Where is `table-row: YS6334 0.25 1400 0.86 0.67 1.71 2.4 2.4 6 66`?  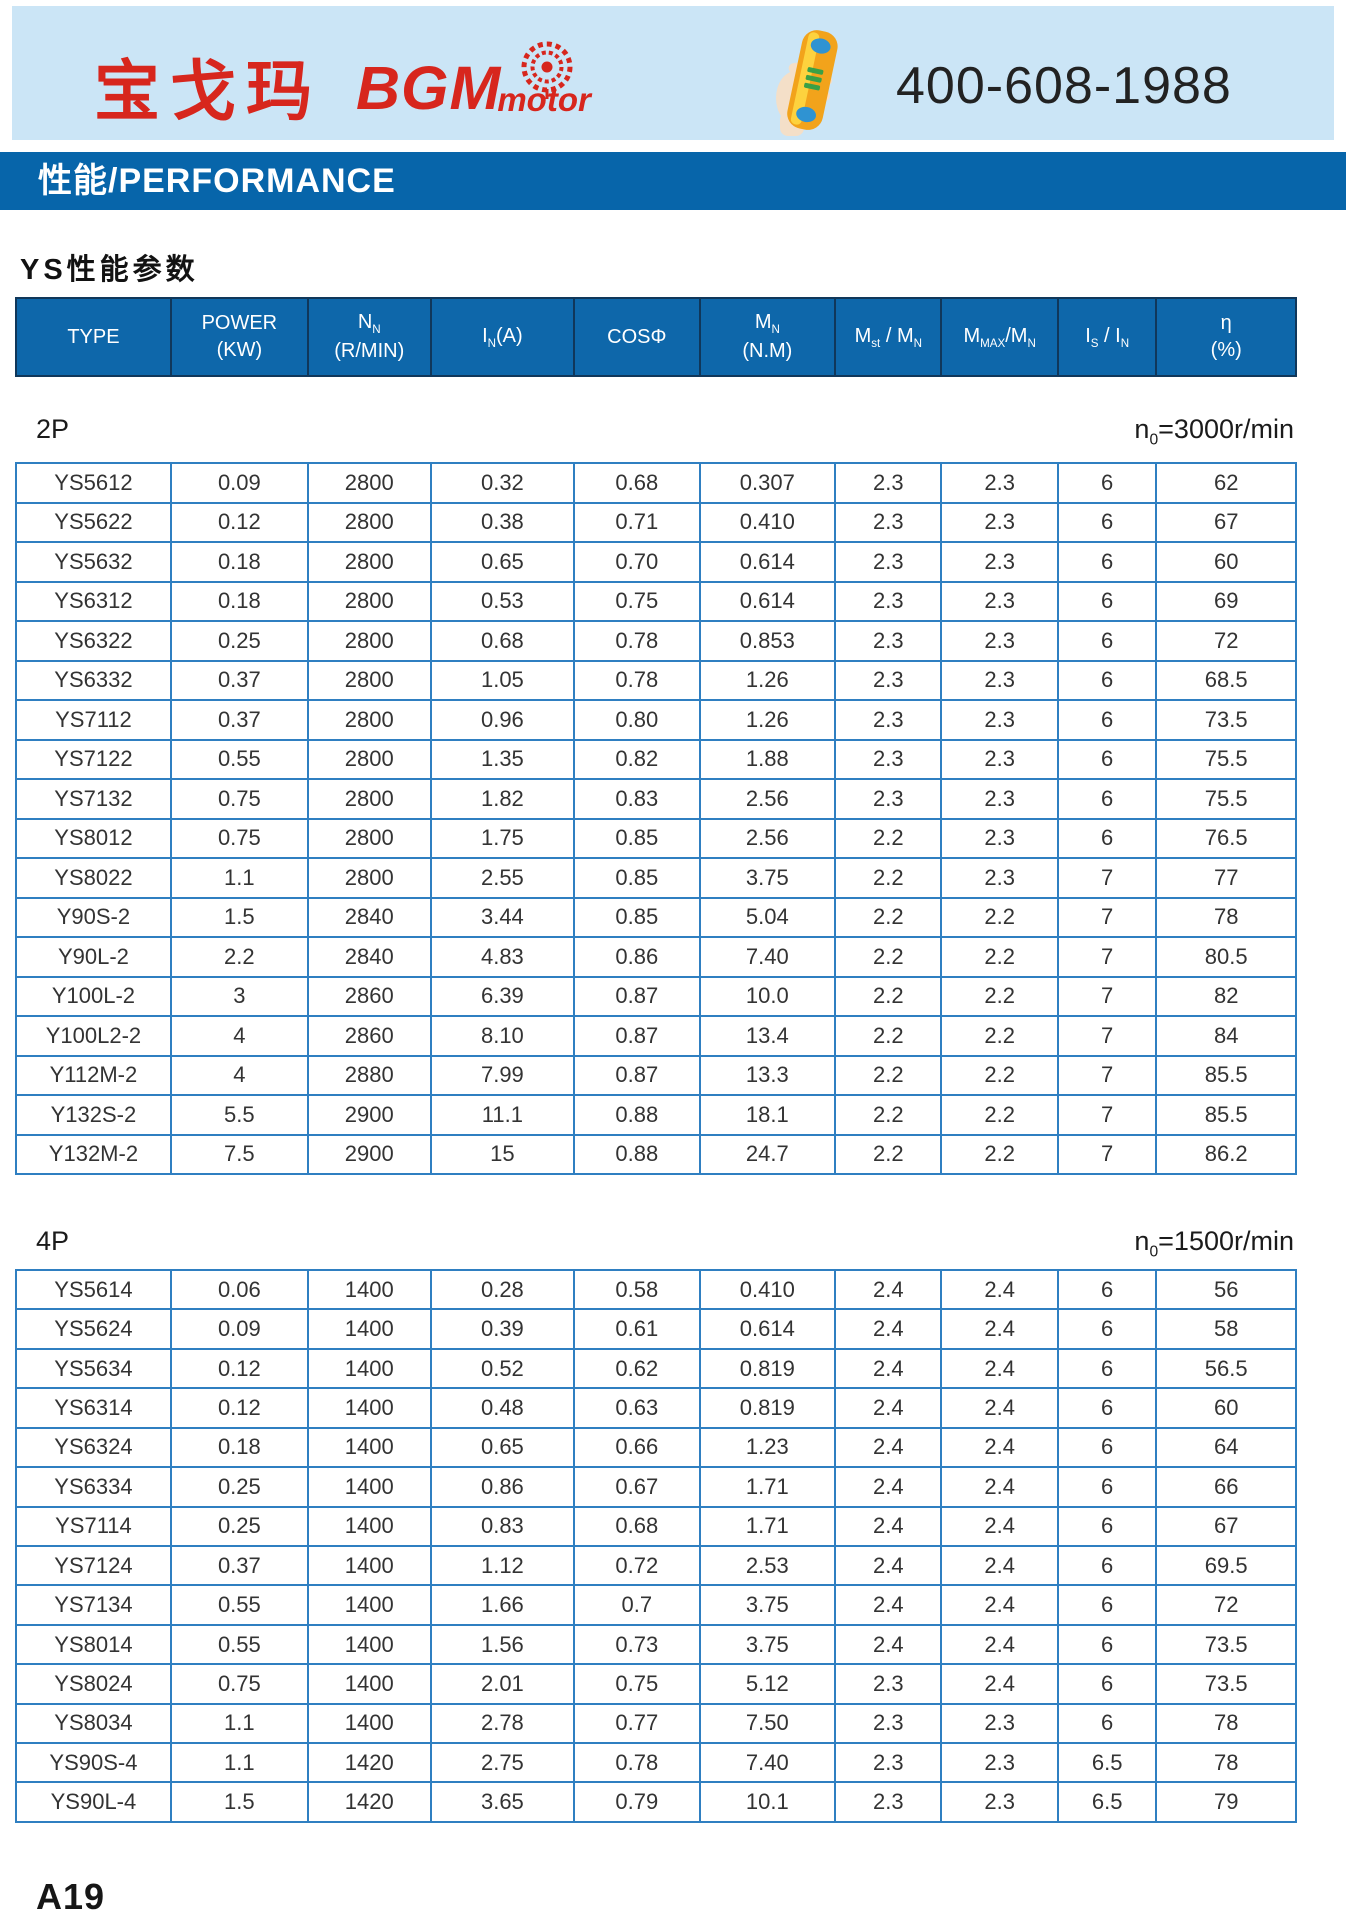
table-row: YS6334 0.25 1400 0.86 0.67 1.71 2.4 2.4 6 66 is located at coordinates (656, 1487).